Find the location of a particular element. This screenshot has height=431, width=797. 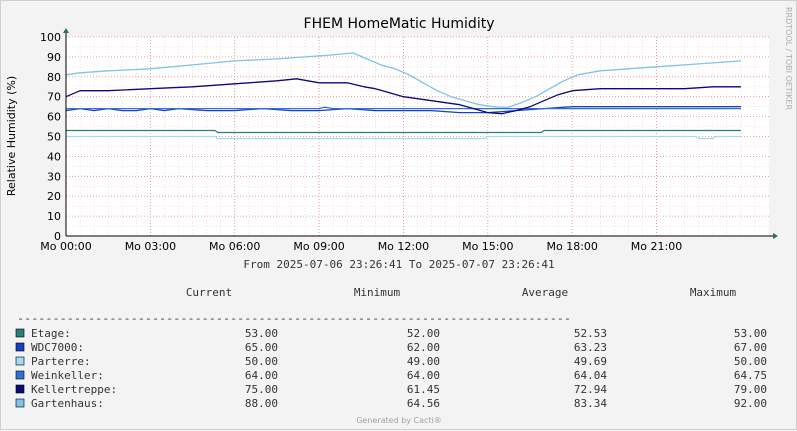

legend-minimum-value: 49.00 is located at coordinates (423, 361).